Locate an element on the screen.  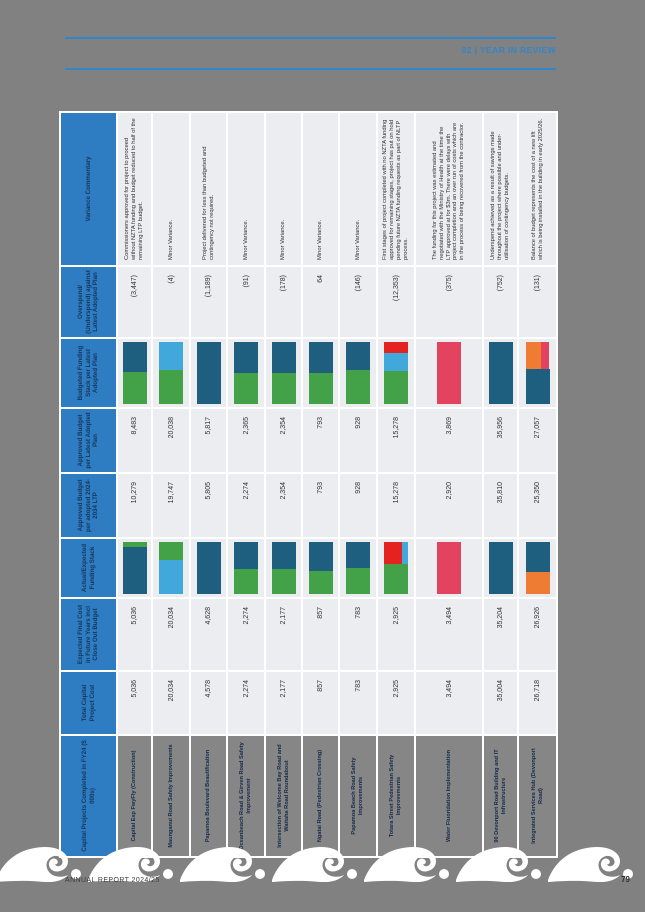
approved-latest-budget-cell: 3,869 is located at coordinates (449, 440).